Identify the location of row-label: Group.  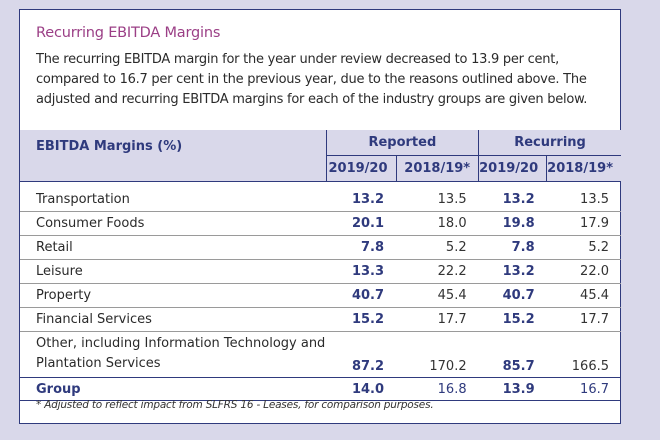
(173, 389).